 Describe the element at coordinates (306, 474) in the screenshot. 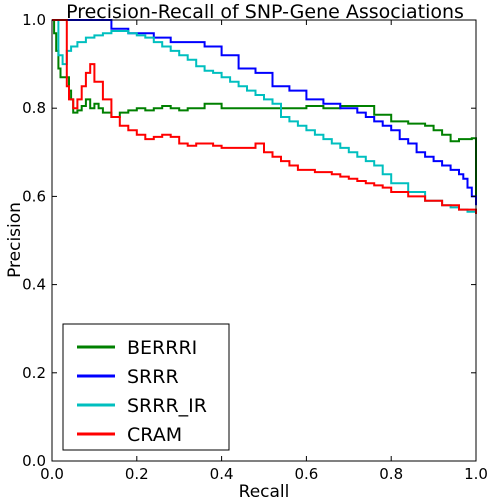

I see `x-tick-label: 0.6` at that location.